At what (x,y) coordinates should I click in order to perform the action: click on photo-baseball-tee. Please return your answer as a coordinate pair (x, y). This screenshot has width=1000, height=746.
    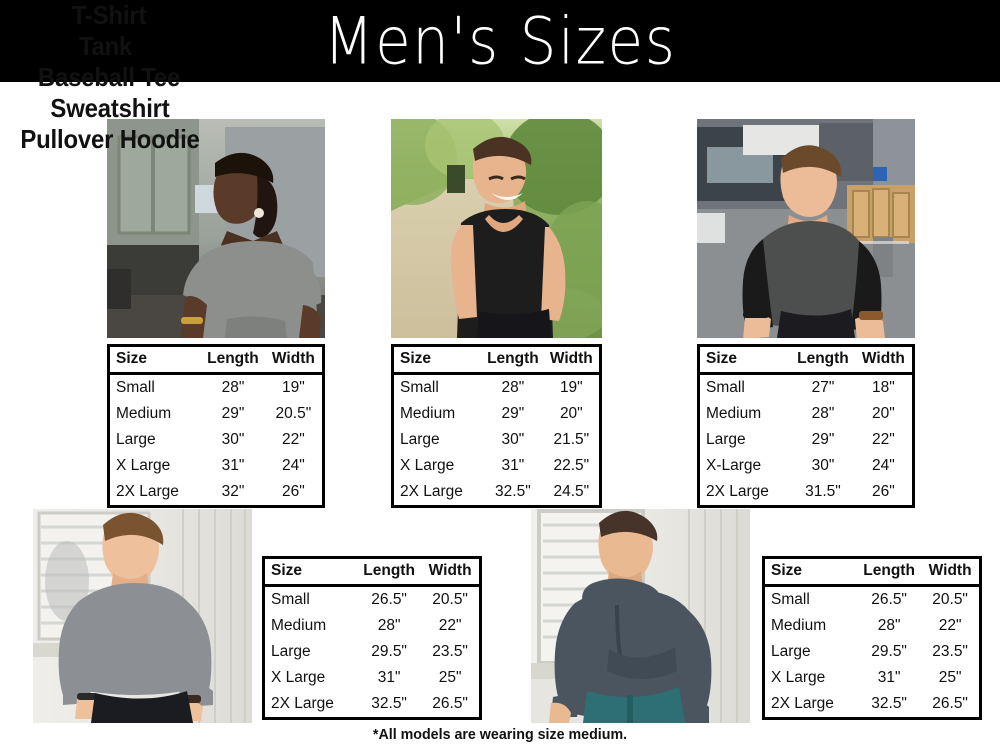
    Looking at the image, I should click on (806, 228).